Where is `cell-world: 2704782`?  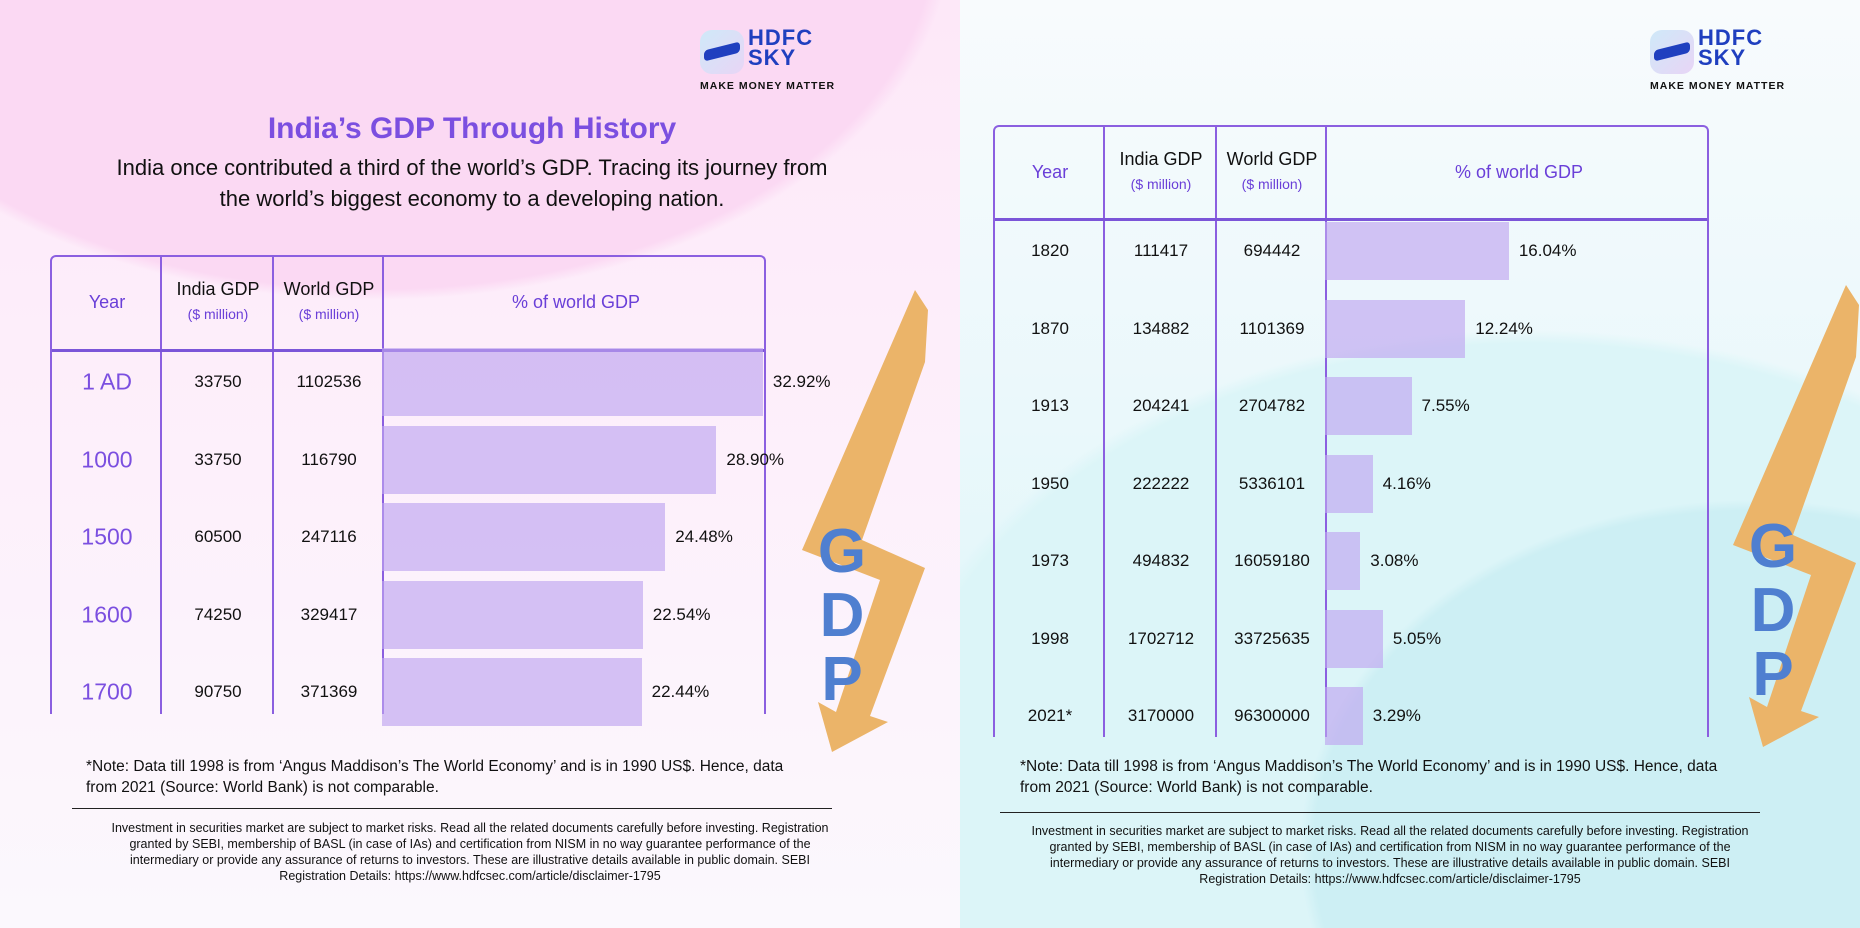 cell-world: 2704782 is located at coordinates (1272, 405).